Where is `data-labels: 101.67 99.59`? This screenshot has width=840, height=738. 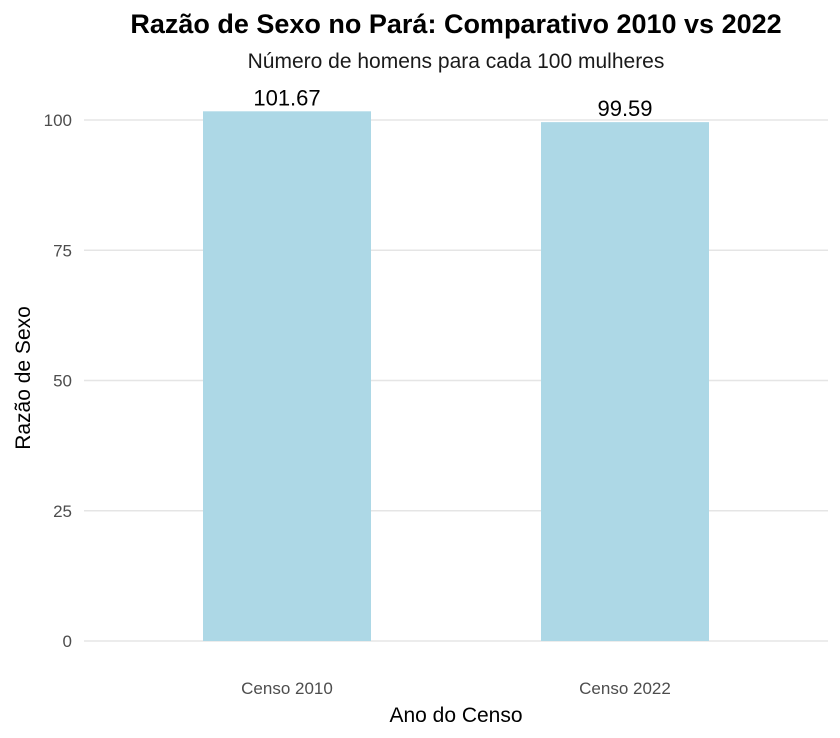 data-labels: 101.67 99.59 is located at coordinates (452, 103).